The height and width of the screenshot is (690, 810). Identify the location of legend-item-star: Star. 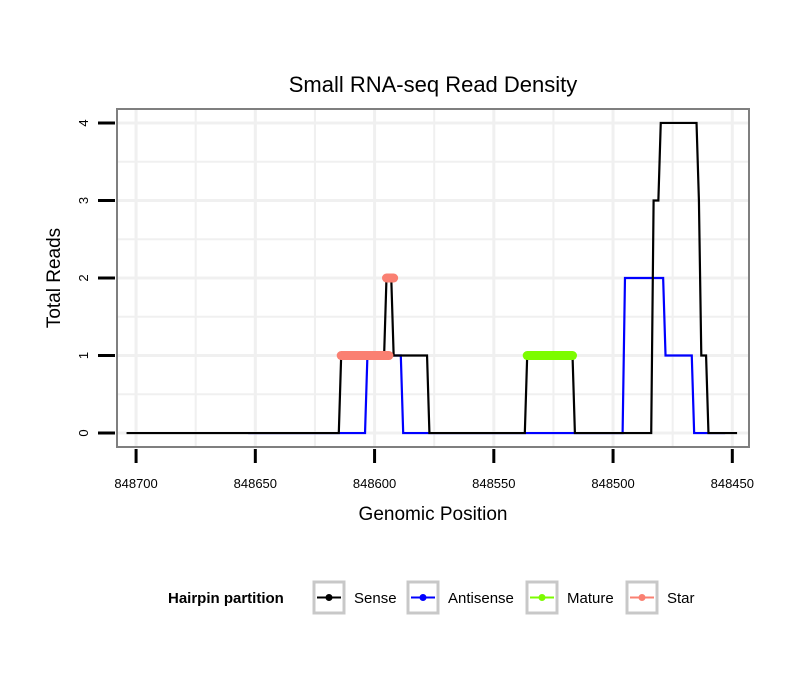
(660, 597).